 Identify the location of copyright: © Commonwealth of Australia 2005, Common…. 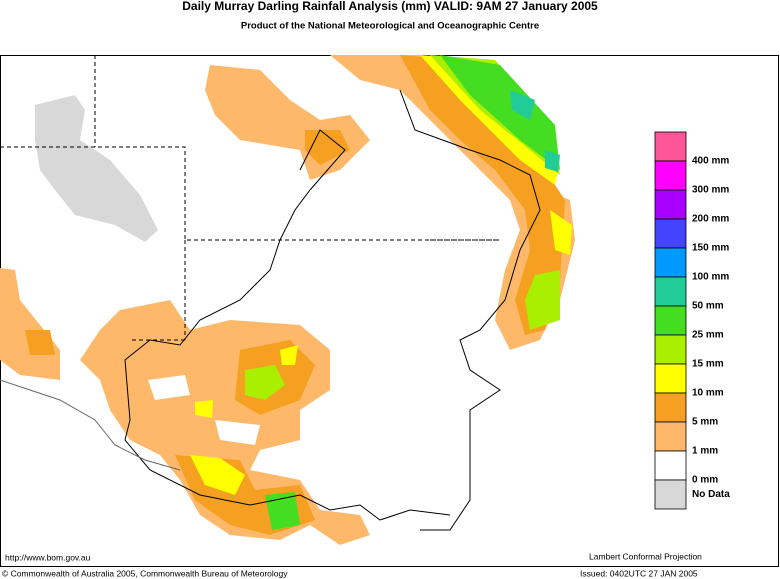
(145, 573).